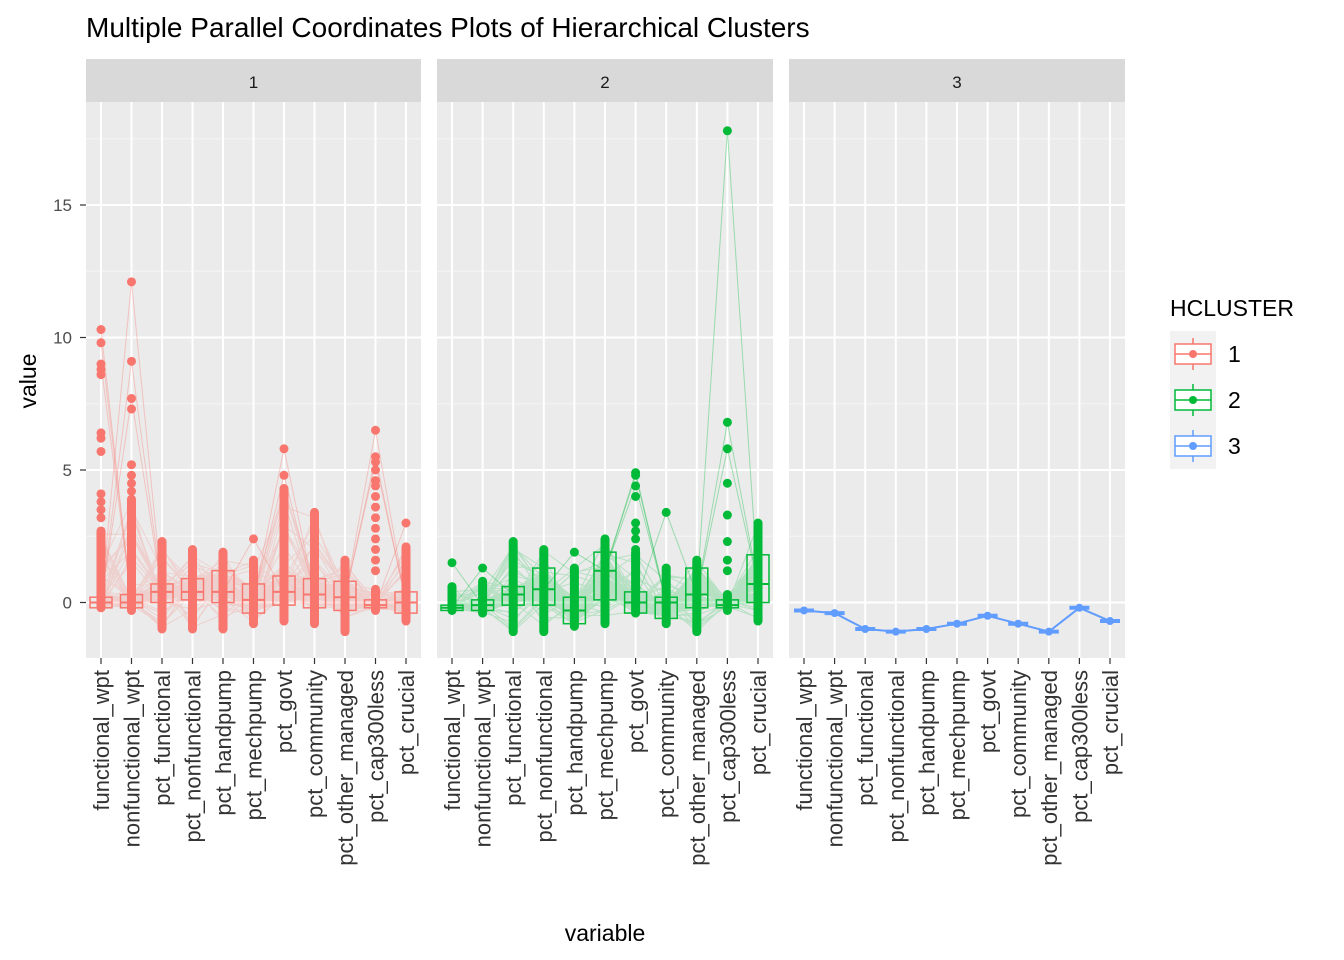 Image resolution: width=1344 pixels, height=960 pixels. Describe the element at coordinates (132, 758) in the screenshot. I see `x-tick-label: nonfunctional_wpt` at that location.